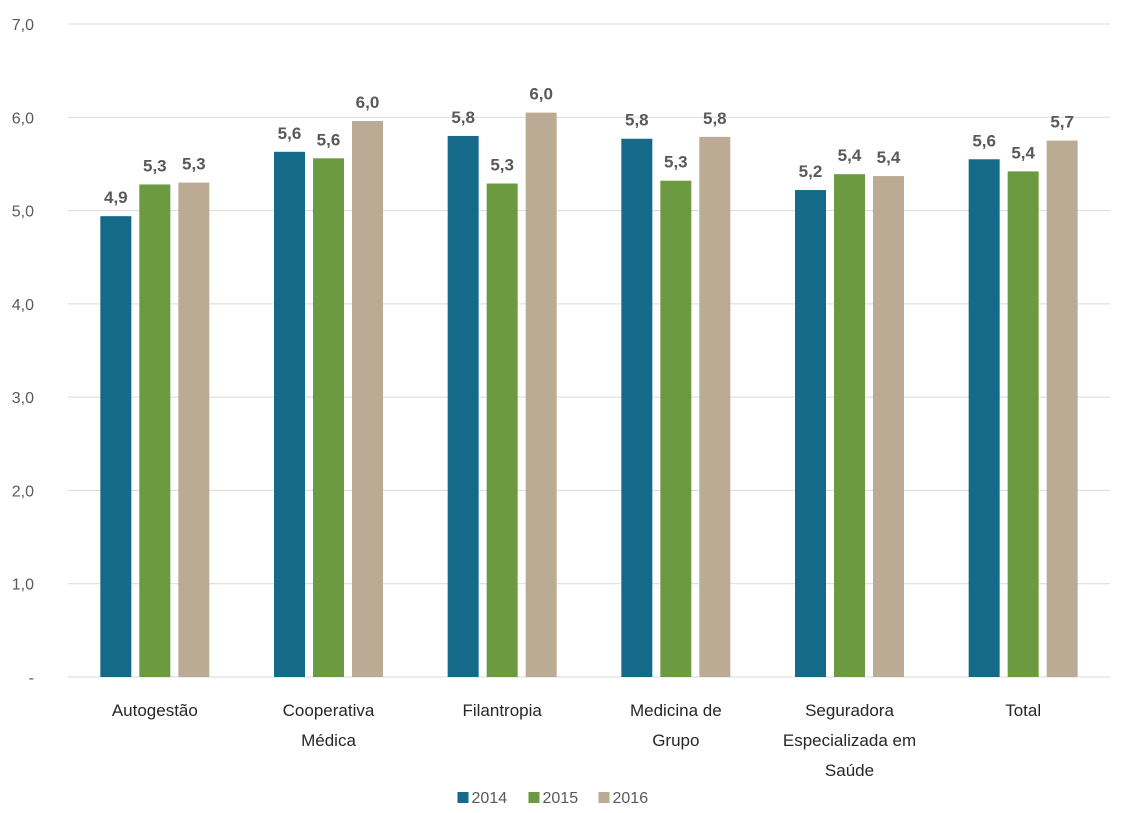 This screenshot has width=1127, height=813. What do you see at coordinates (676, 710) in the screenshot?
I see `category-label-line: Medicina de` at bounding box center [676, 710].